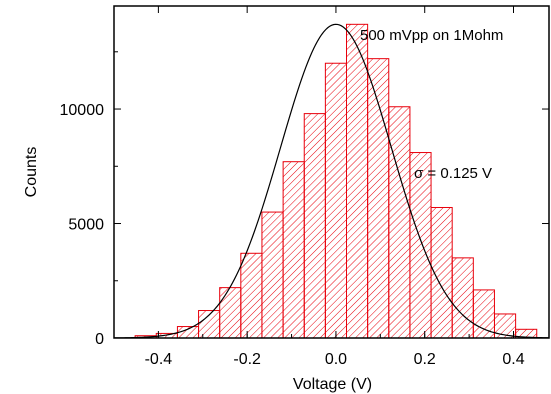 This screenshot has width=551, height=394. I want to click on y-axis-label: Counts, so click(31, 172).